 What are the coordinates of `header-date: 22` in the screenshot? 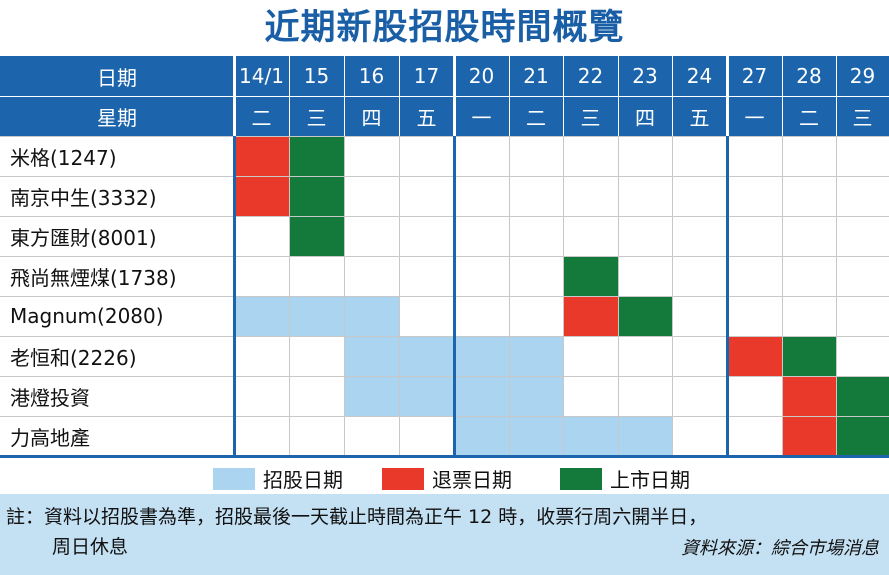 It's located at (590, 76).